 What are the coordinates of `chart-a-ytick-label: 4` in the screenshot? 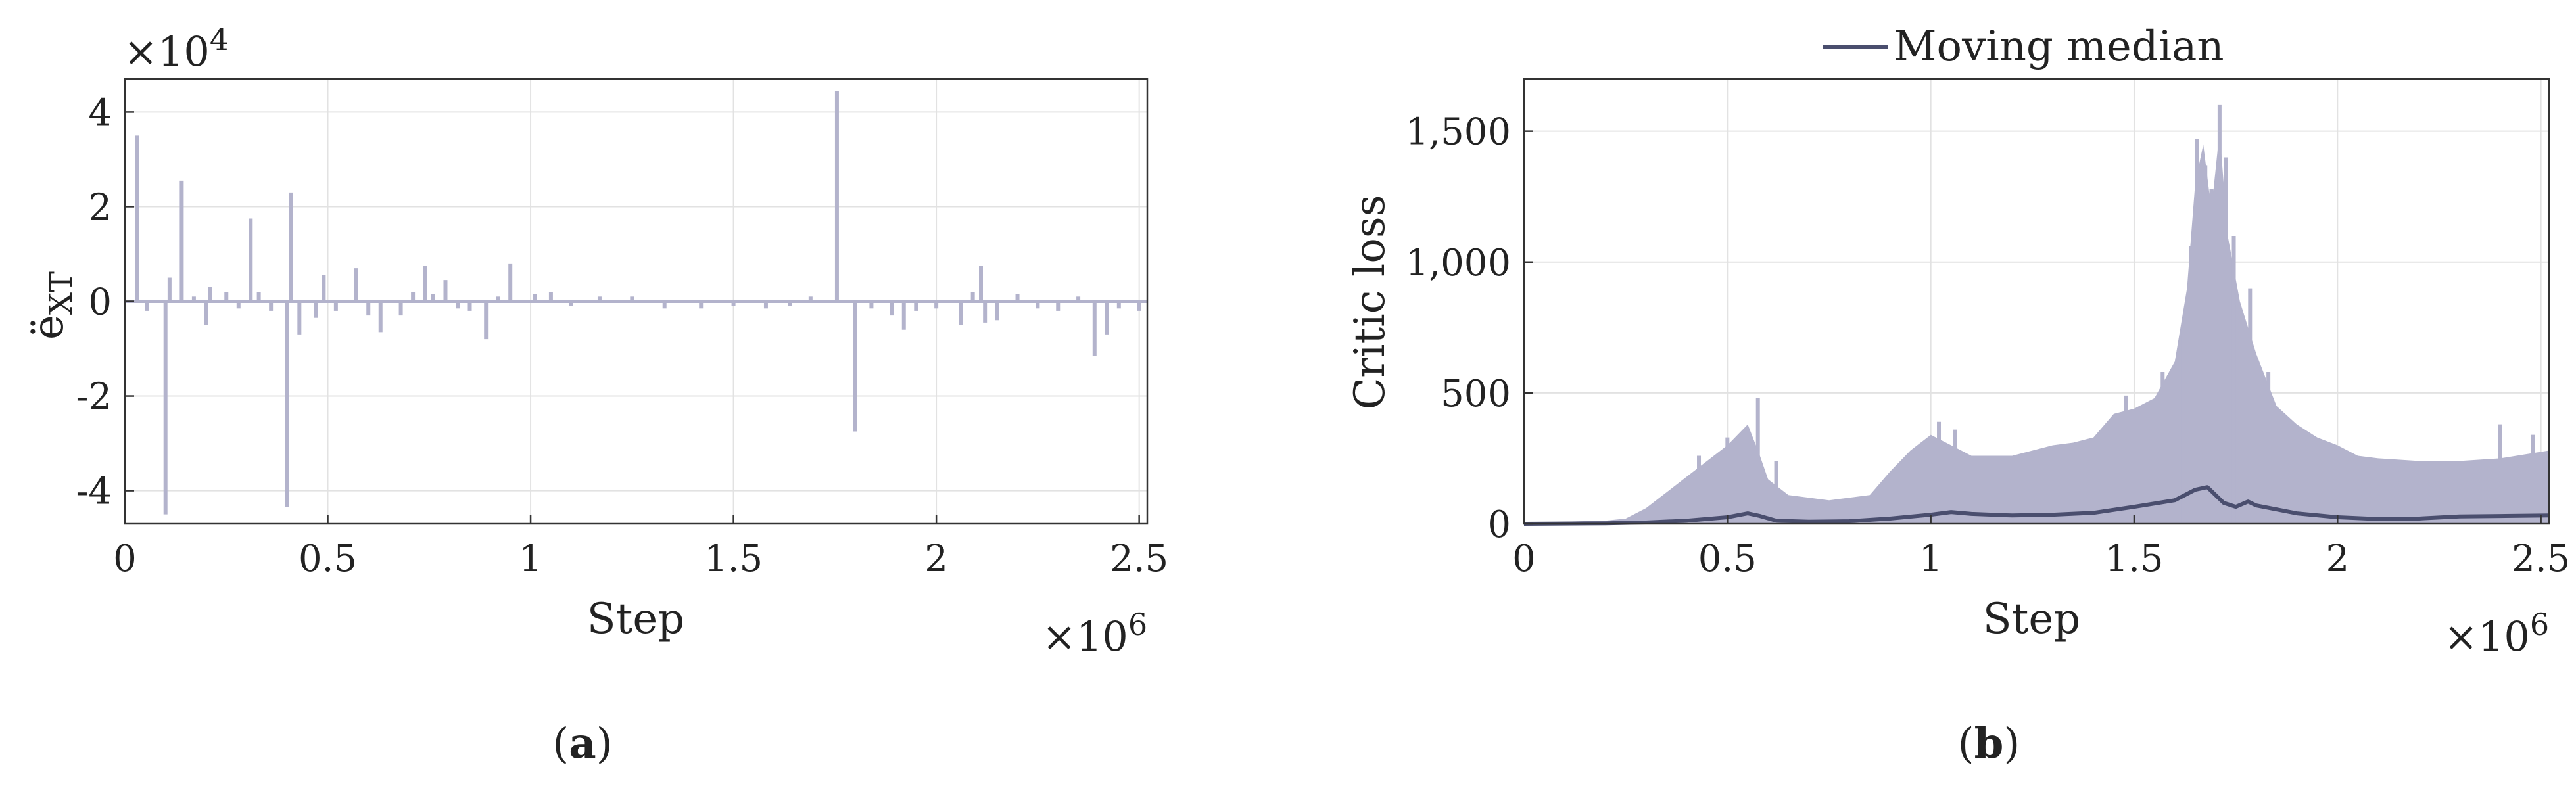 It's located at (100, 113).